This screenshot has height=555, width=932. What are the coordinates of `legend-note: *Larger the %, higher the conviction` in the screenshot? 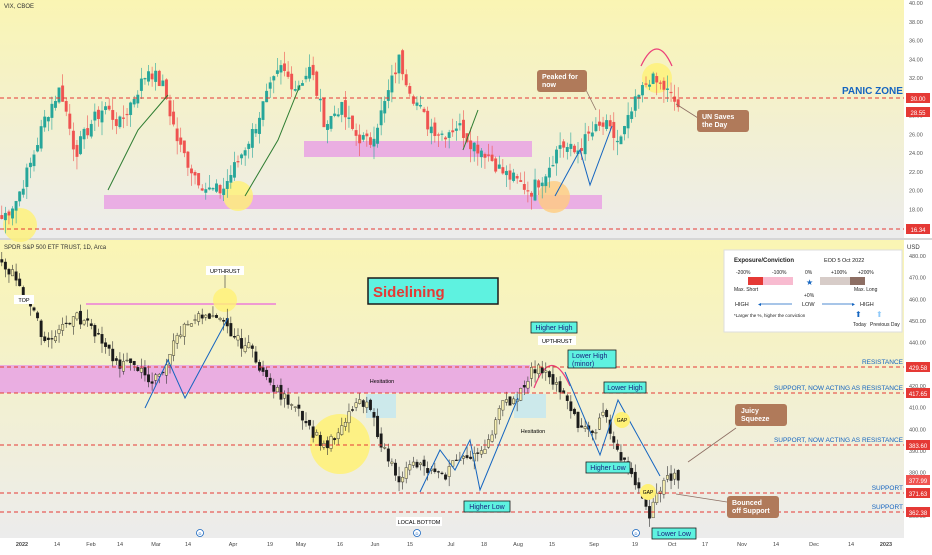 It's located at (770, 315).